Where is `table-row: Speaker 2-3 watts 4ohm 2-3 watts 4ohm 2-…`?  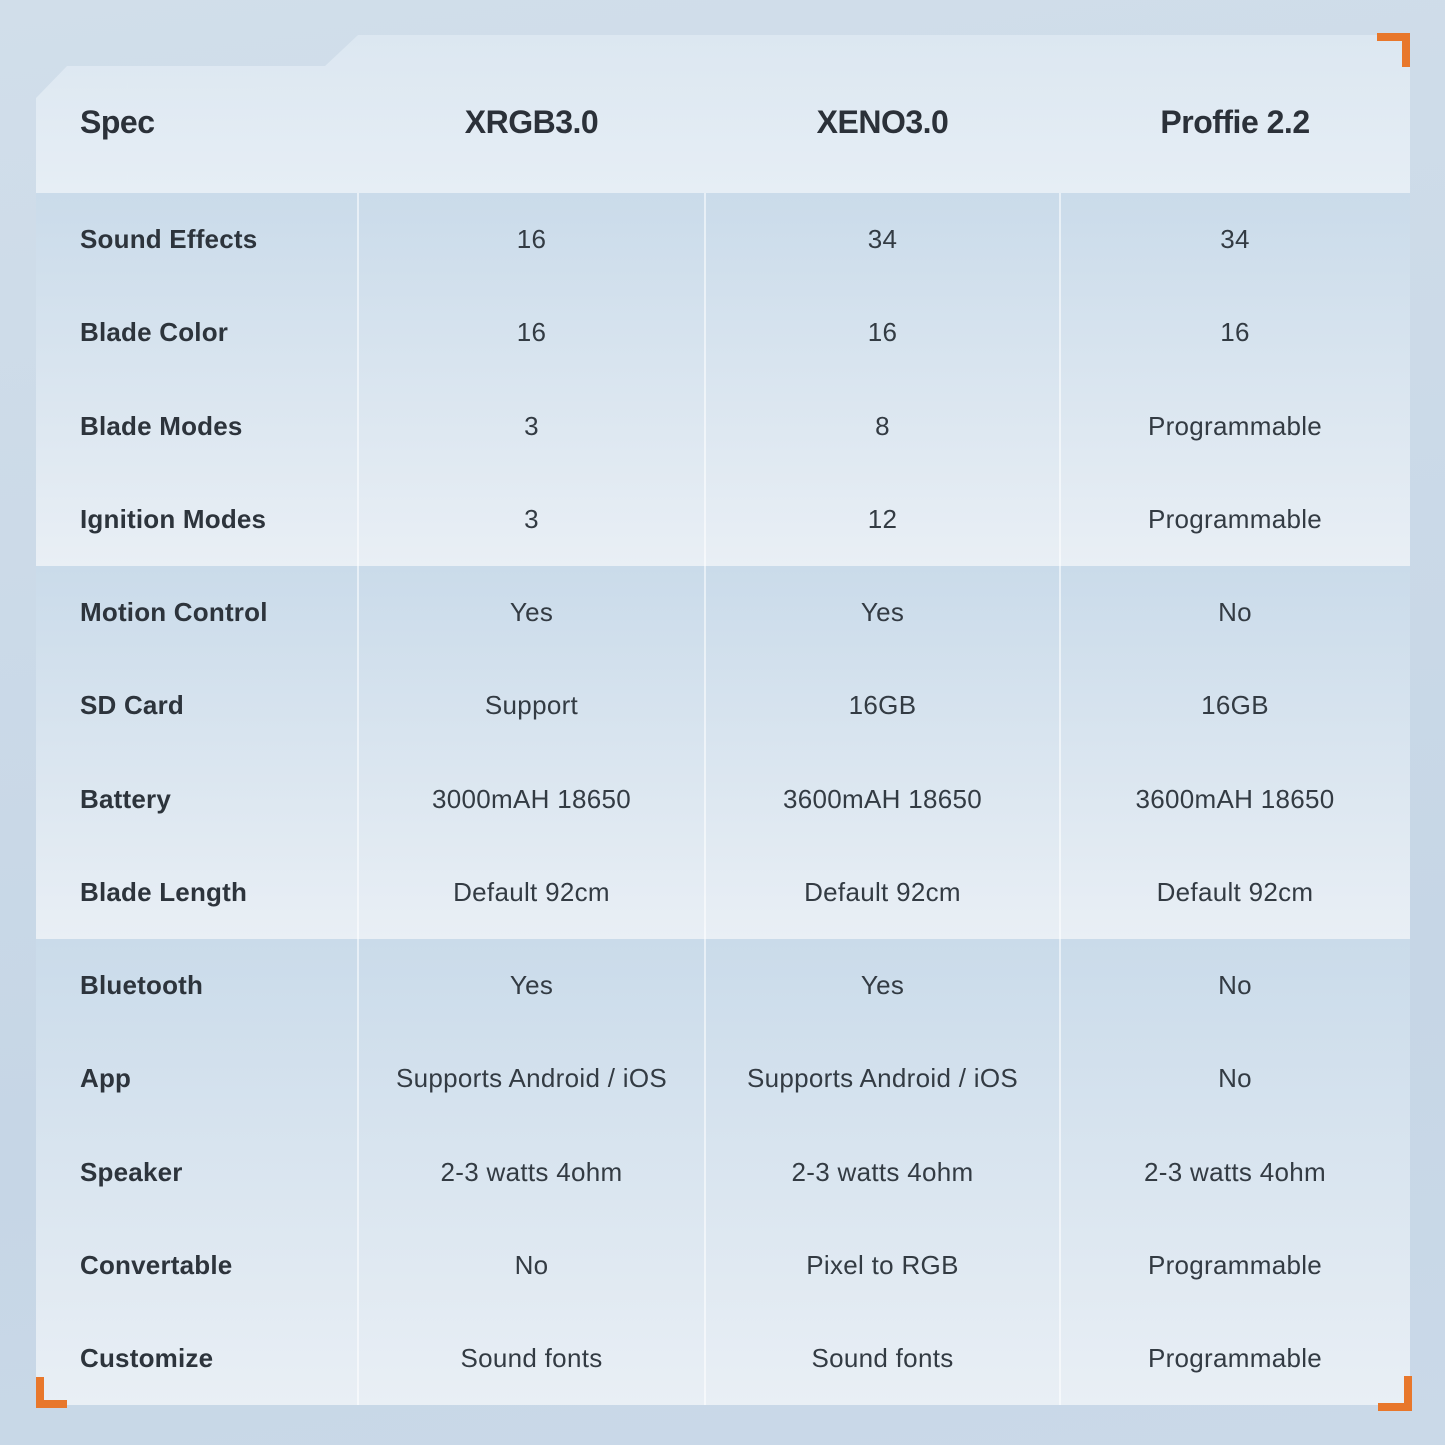 table-row: Speaker 2-3 watts 4ohm 2-3 watts 4ohm 2-… is located at coordinates (723, 1171).